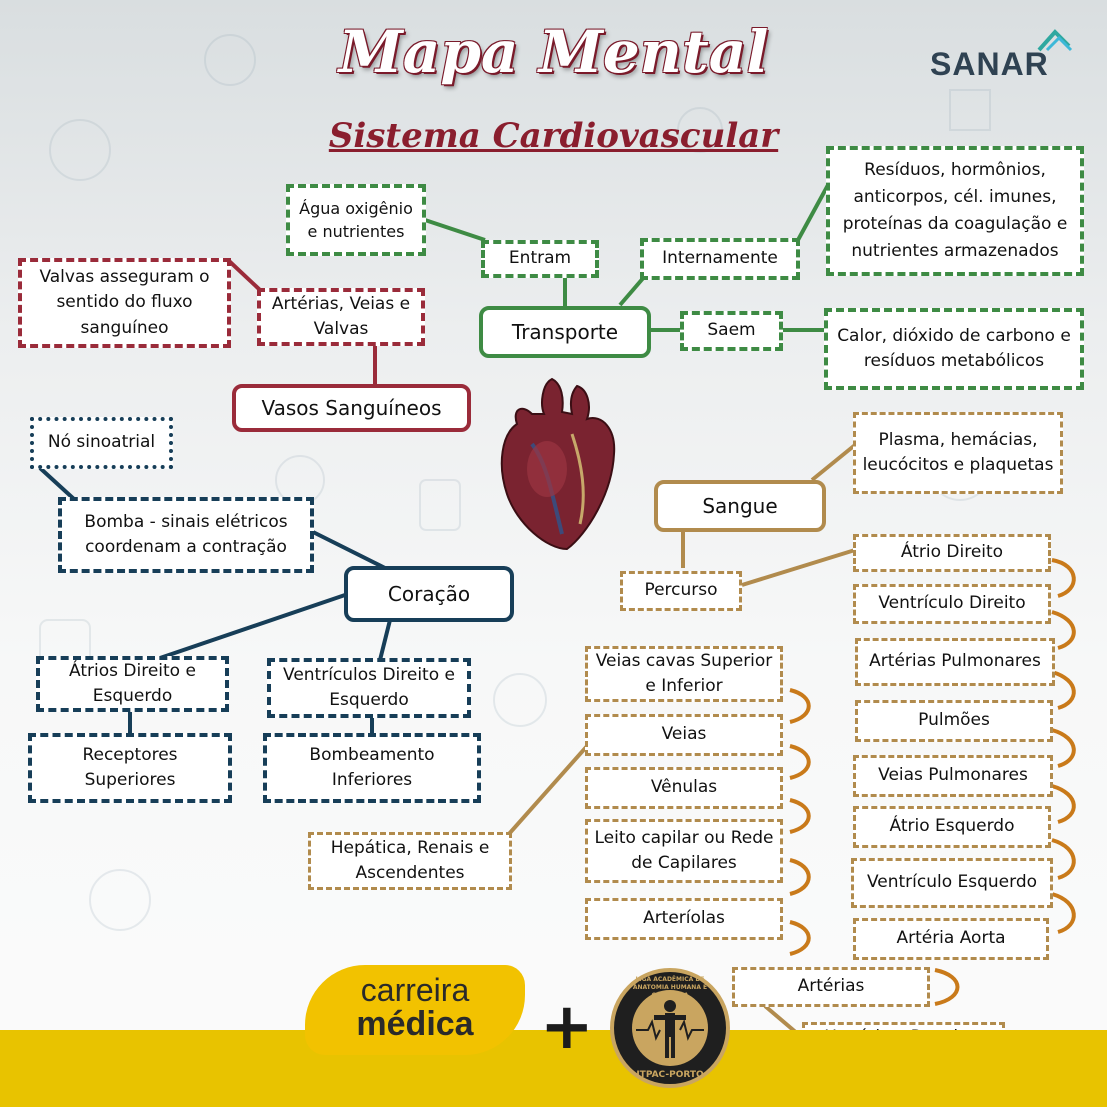 This screenshot has height=1107, width=1107. I want to click on ventriculos-text: Ventrículos Direito e Esquerdo, so click(369, 687).